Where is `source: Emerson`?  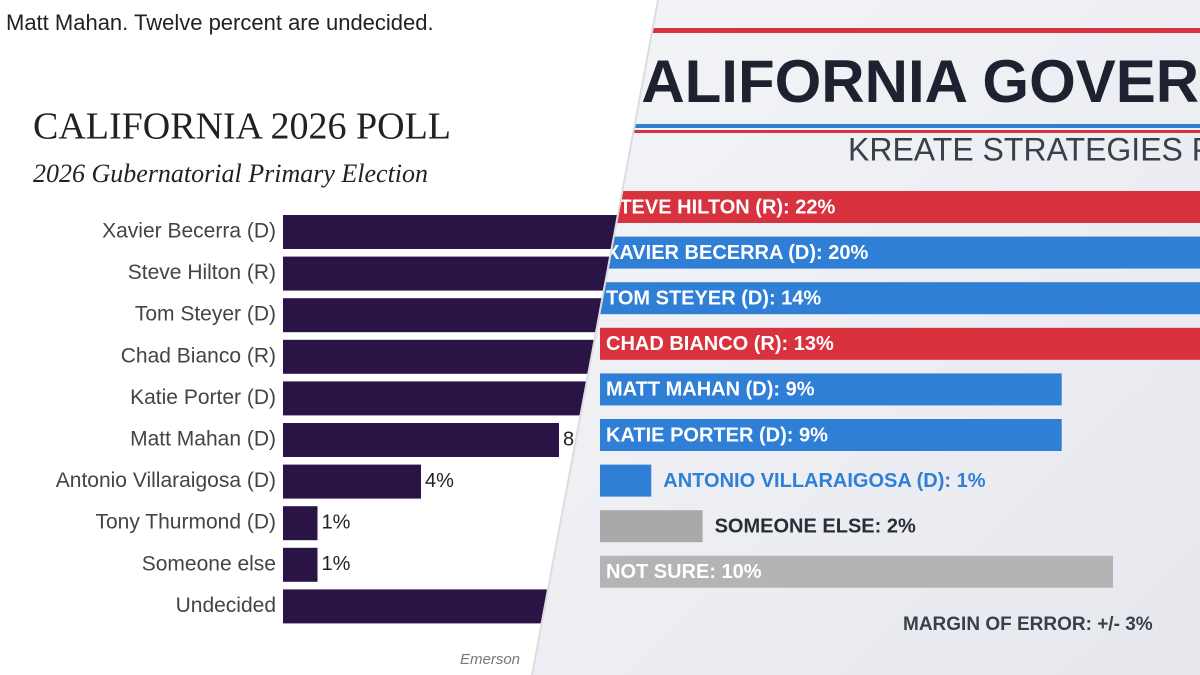 source: Emerson is located at coordinates (490, 659).